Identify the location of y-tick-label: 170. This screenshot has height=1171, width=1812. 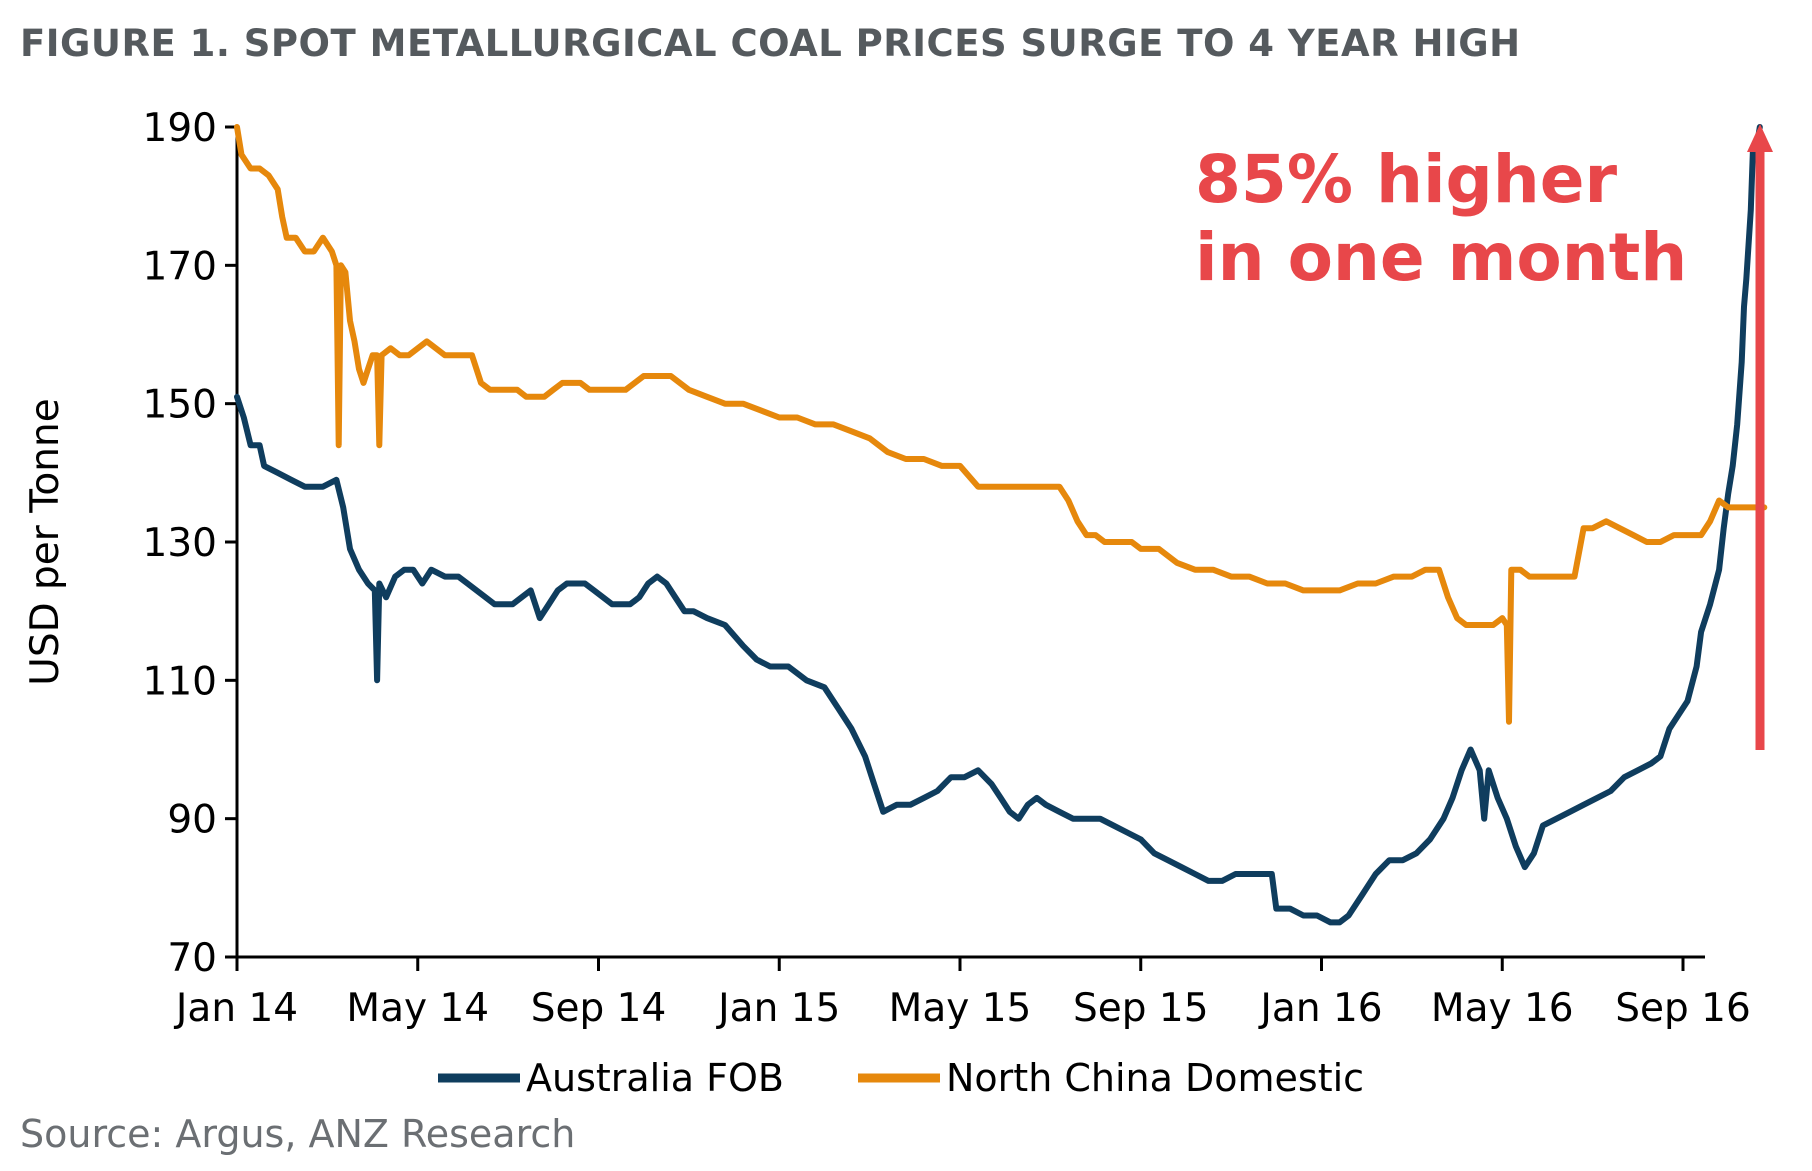
(180, 266).